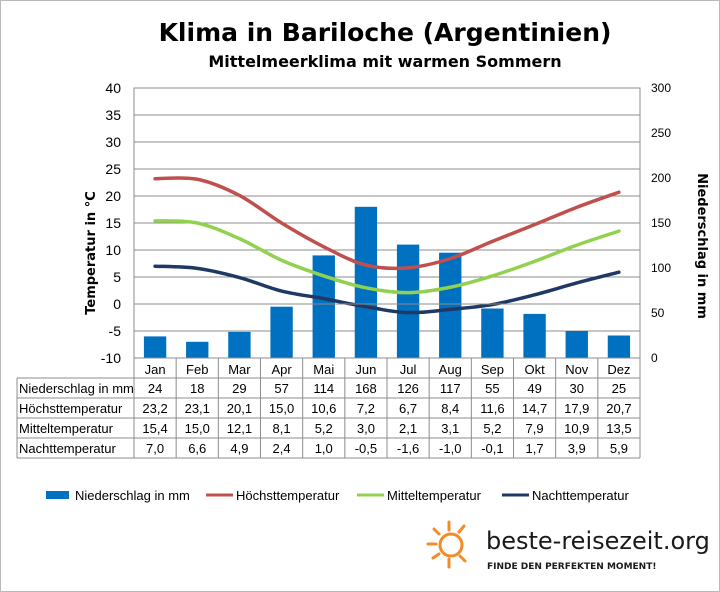 The width and height of the screenshot is (720, 592). I want to click on row-header: Nachttemperatur, so click(67, 448).